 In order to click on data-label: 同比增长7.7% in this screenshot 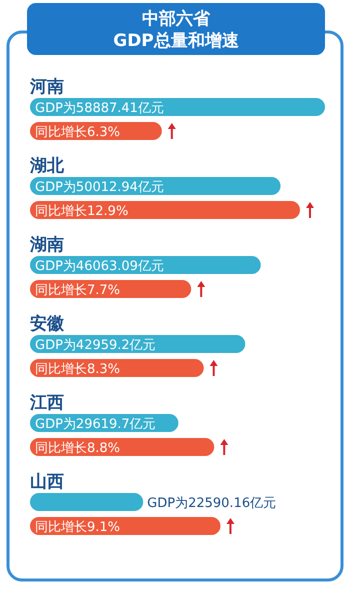, I will do `click(77, 290)`.